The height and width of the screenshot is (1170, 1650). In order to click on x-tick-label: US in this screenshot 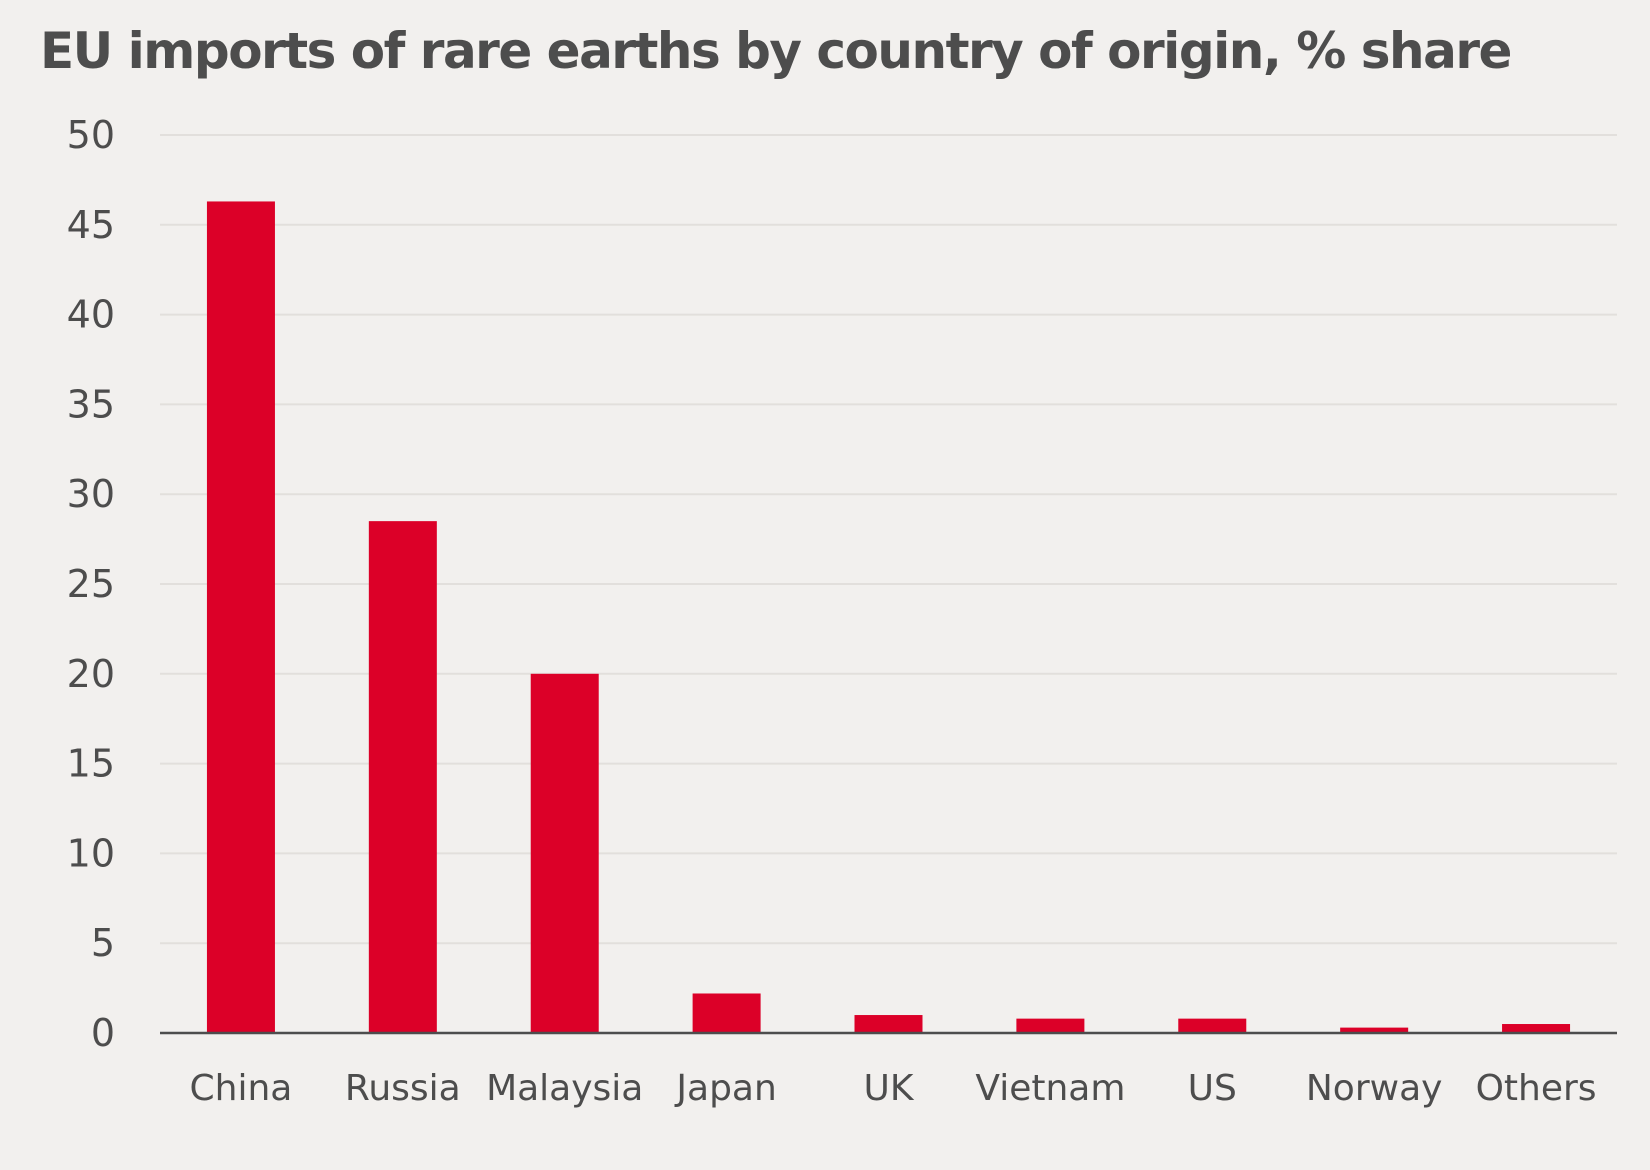, I will do `click(1212, 1088)`.